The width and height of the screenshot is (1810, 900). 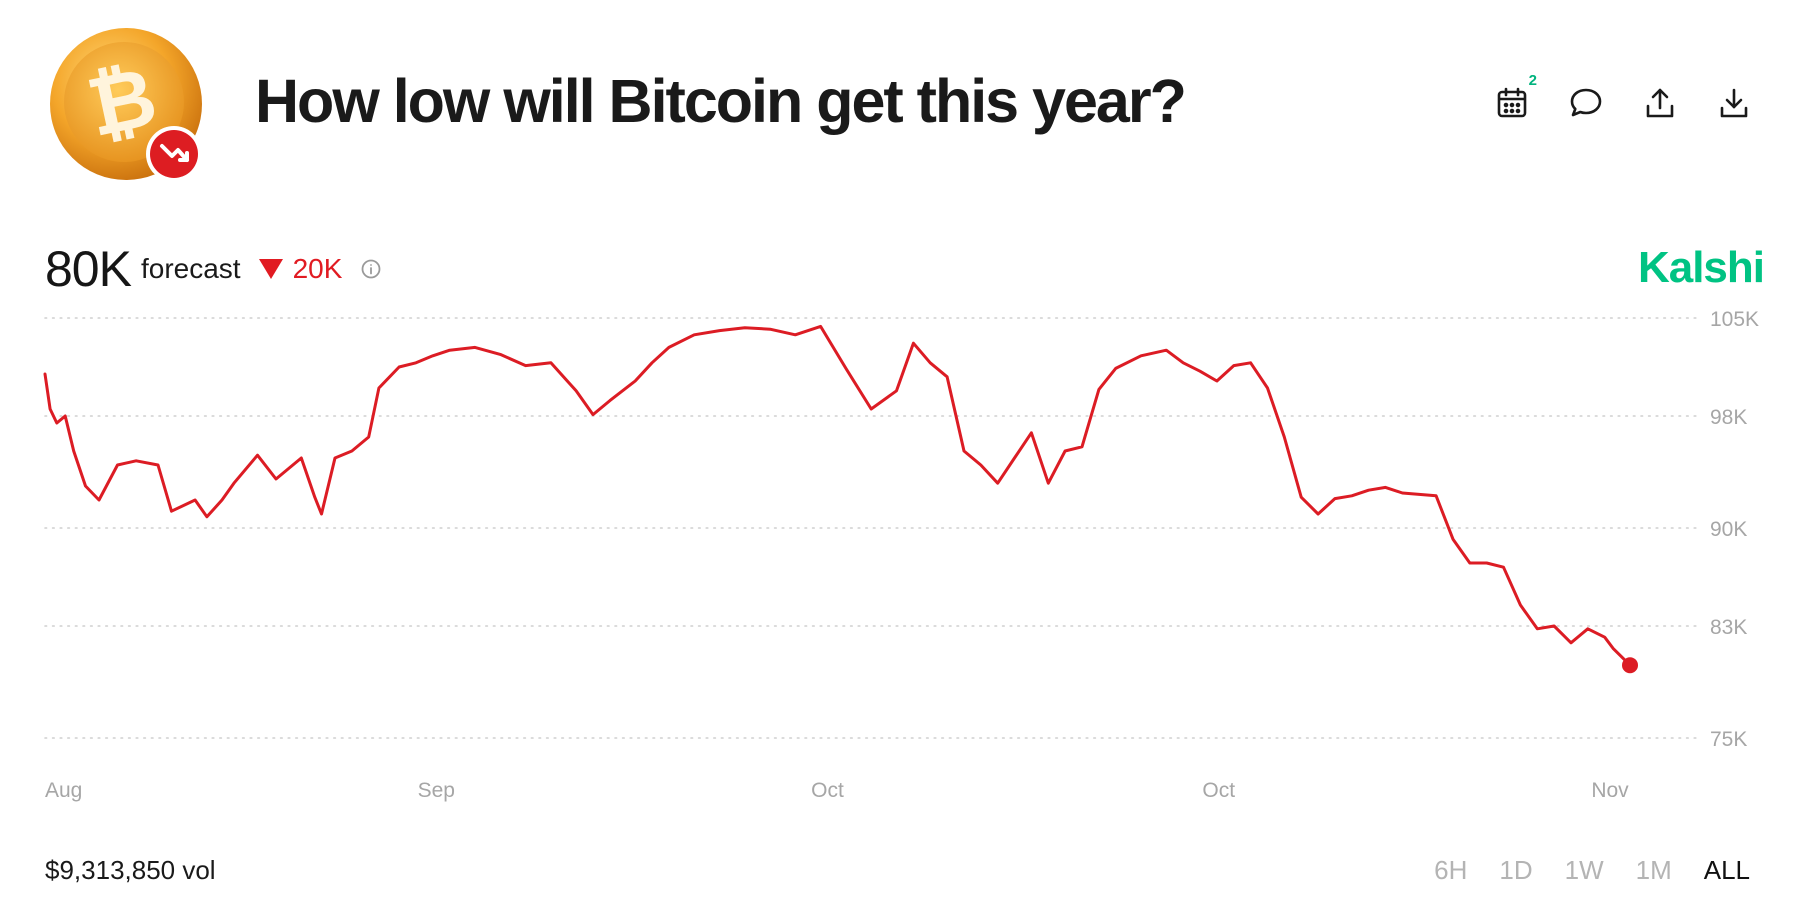 I want to click on x-axis: Aug Sep Oct Oct Nov, so click(x=837, y=790).